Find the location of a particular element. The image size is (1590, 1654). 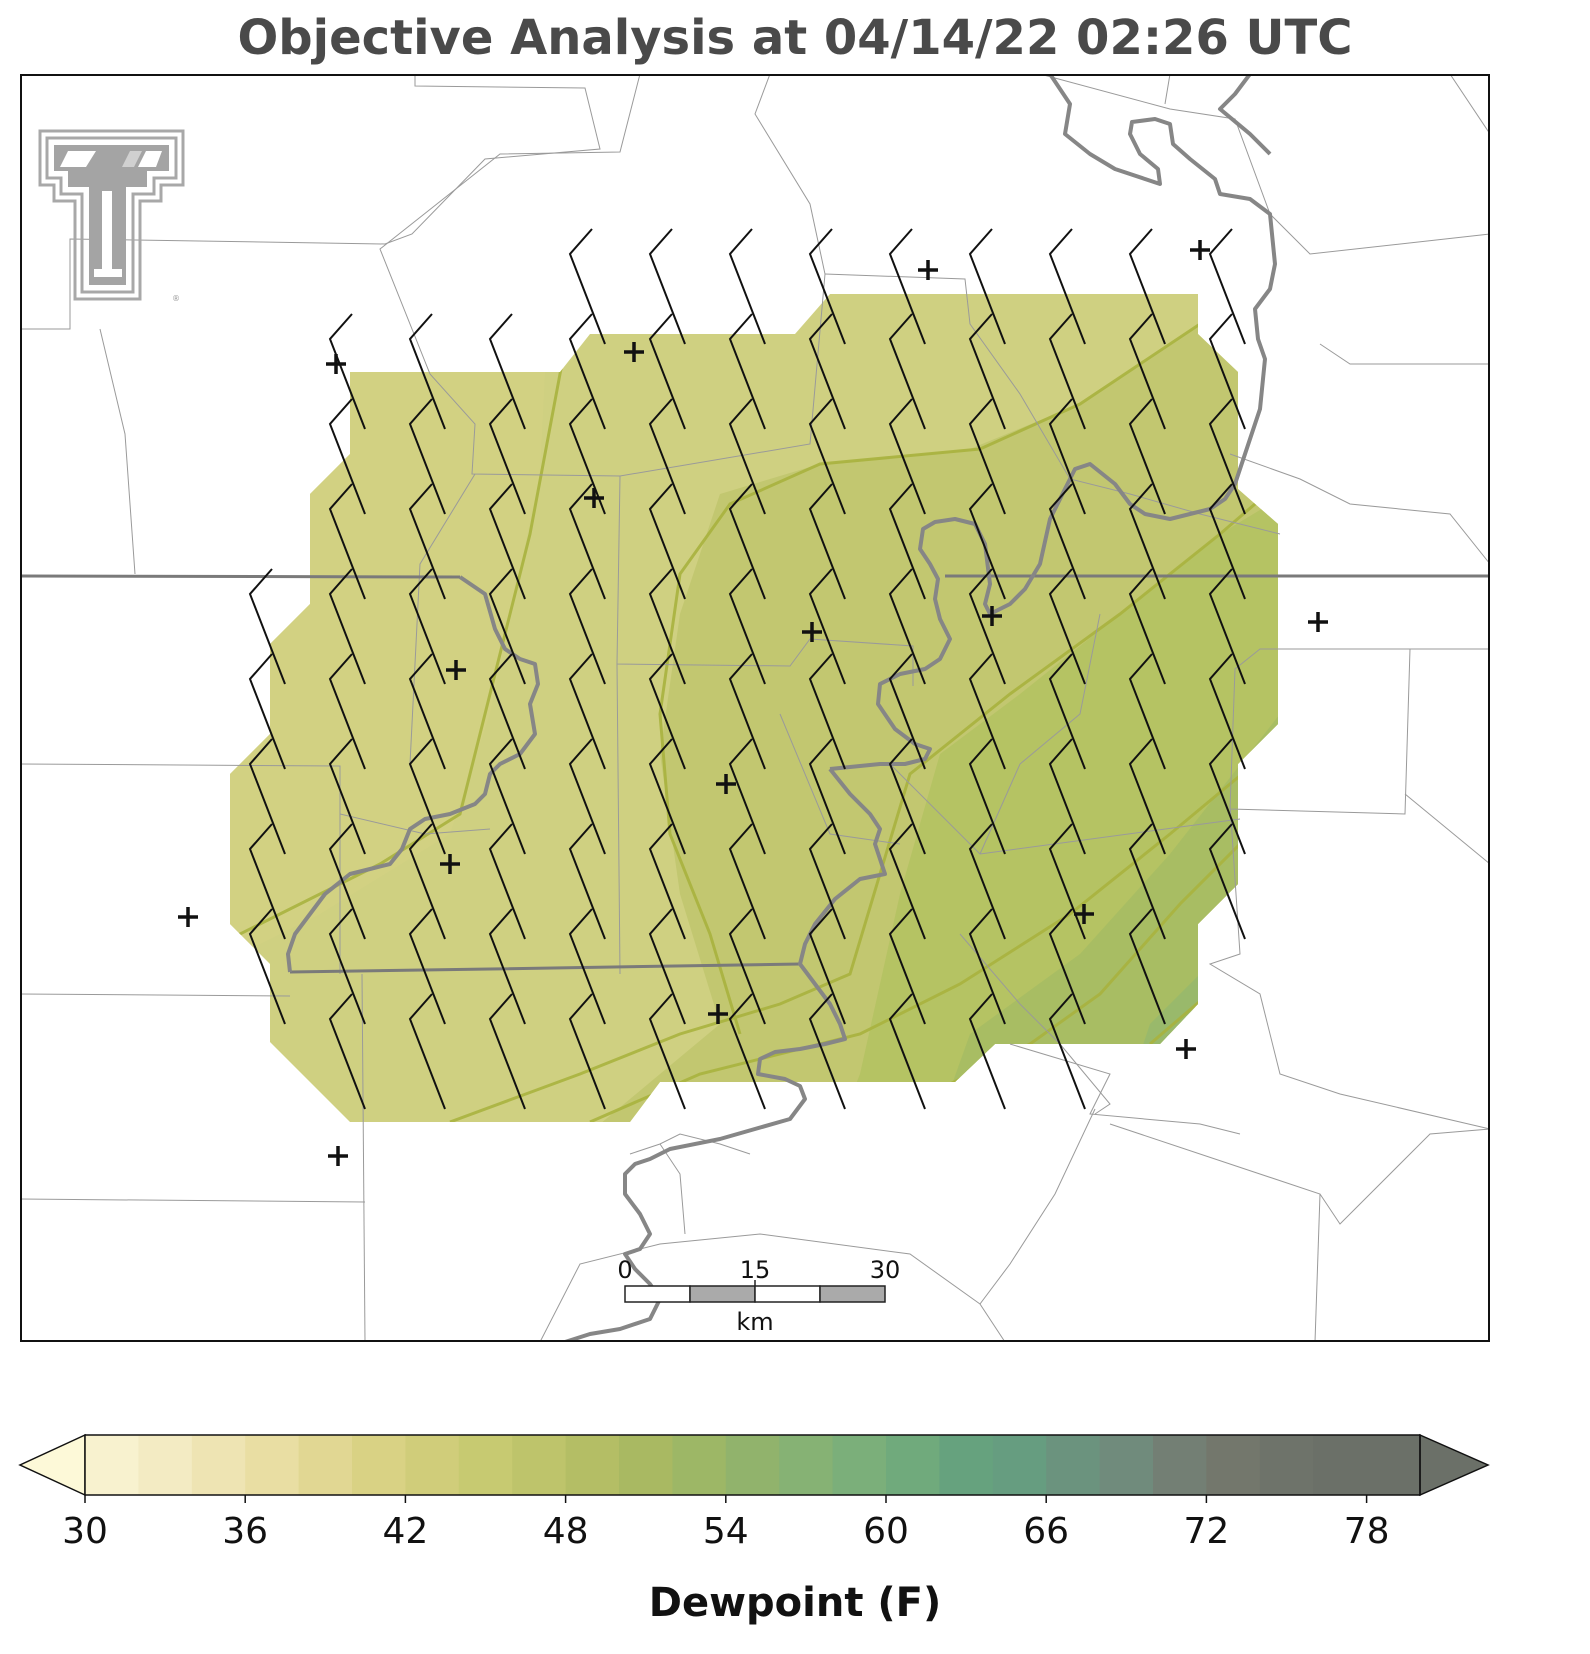

colorbar-outline is located at coordinates (752, 1465).